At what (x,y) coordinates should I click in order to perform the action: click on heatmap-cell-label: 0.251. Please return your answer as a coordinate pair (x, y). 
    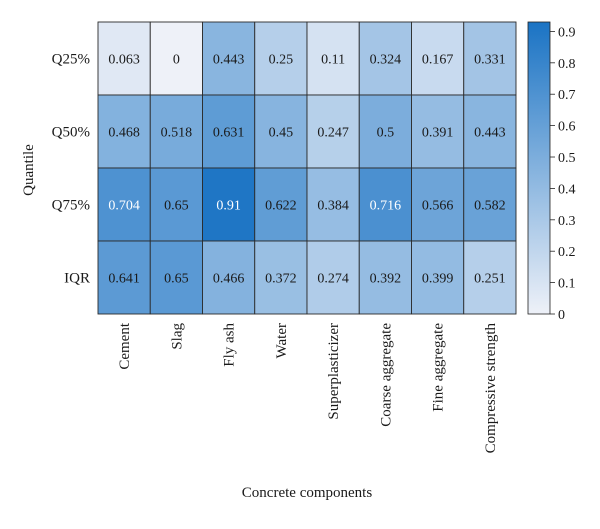
    Looking at the image, I should click on (490, 279).